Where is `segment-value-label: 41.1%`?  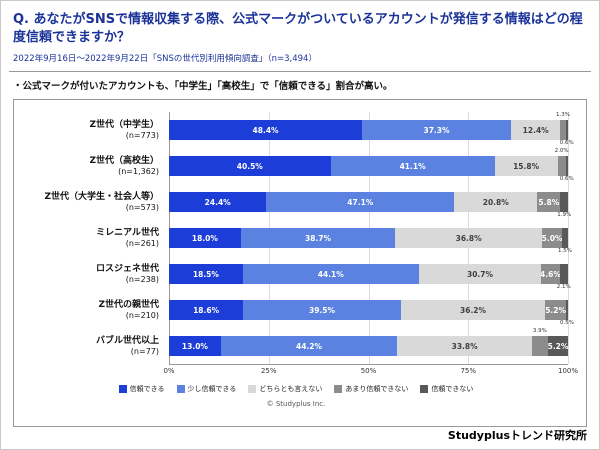
segment-value-label: 41.1% is located at coordinates (412, 166).